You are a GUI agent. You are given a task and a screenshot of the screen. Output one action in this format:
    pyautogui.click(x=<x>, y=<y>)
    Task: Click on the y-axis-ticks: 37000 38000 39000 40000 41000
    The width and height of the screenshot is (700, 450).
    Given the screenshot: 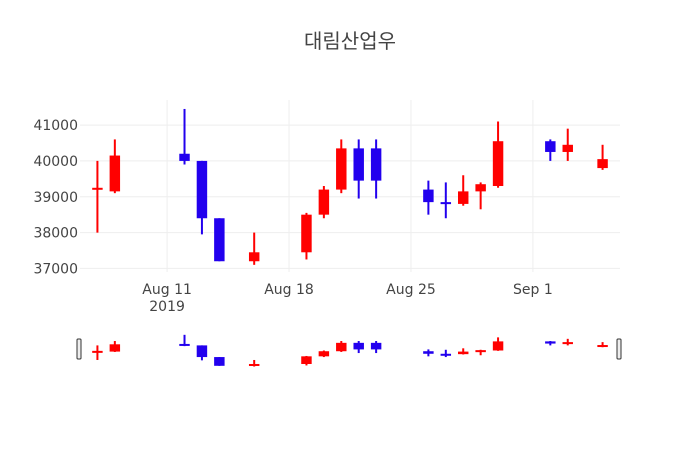 What is the action you would take?
    pyautogui.click(x=55, y=197)
    